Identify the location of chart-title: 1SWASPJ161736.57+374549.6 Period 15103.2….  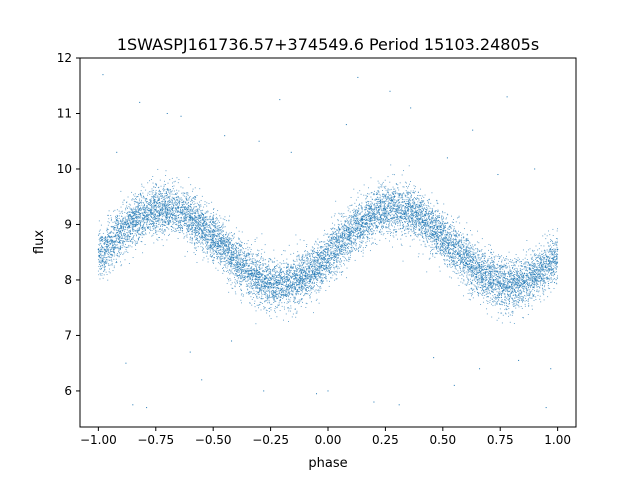
(328, 44).